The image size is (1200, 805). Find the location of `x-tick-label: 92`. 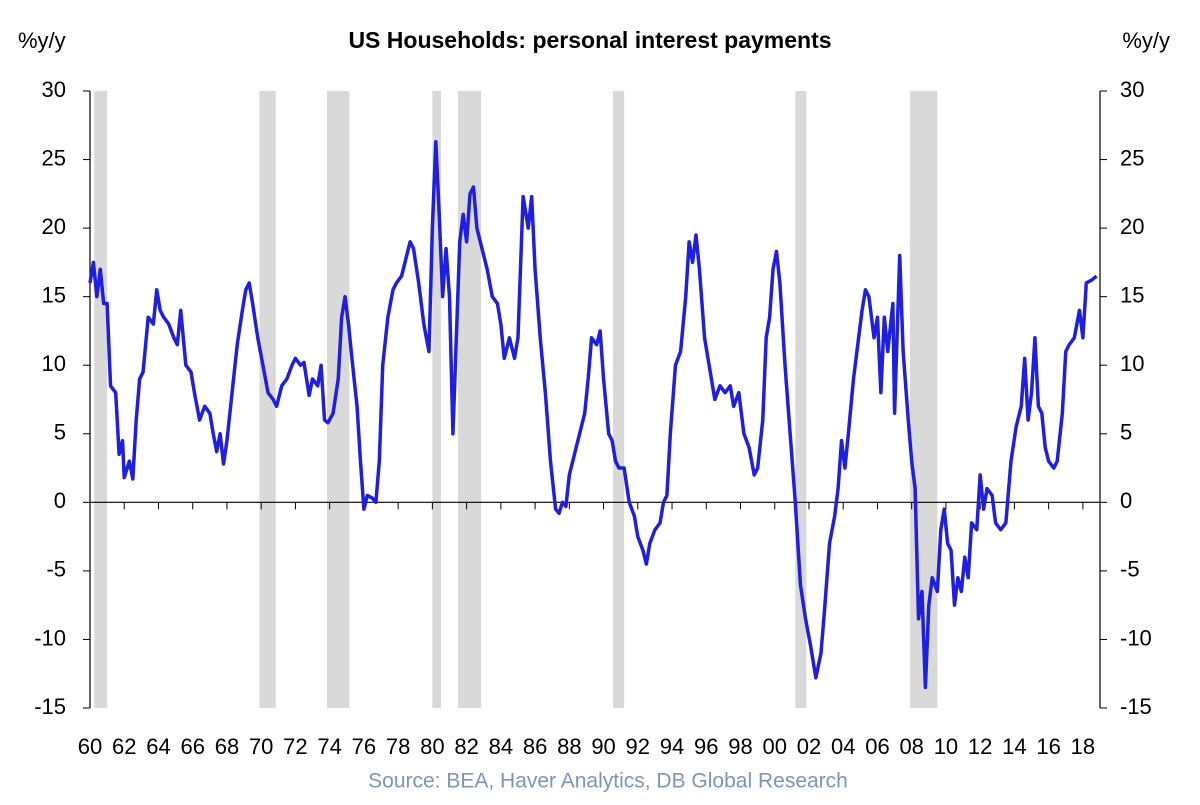

x-tick-label: 92 is located at coordinates (638, 746).